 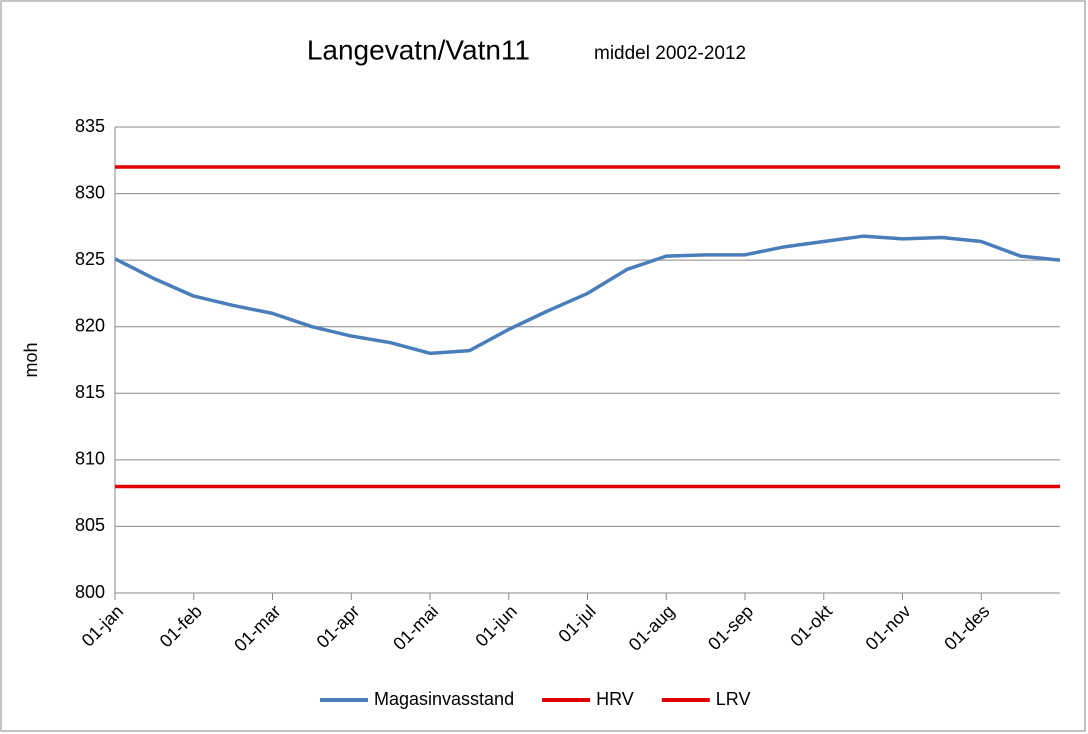 I want to click on data-line, so click(x=587, y=295).